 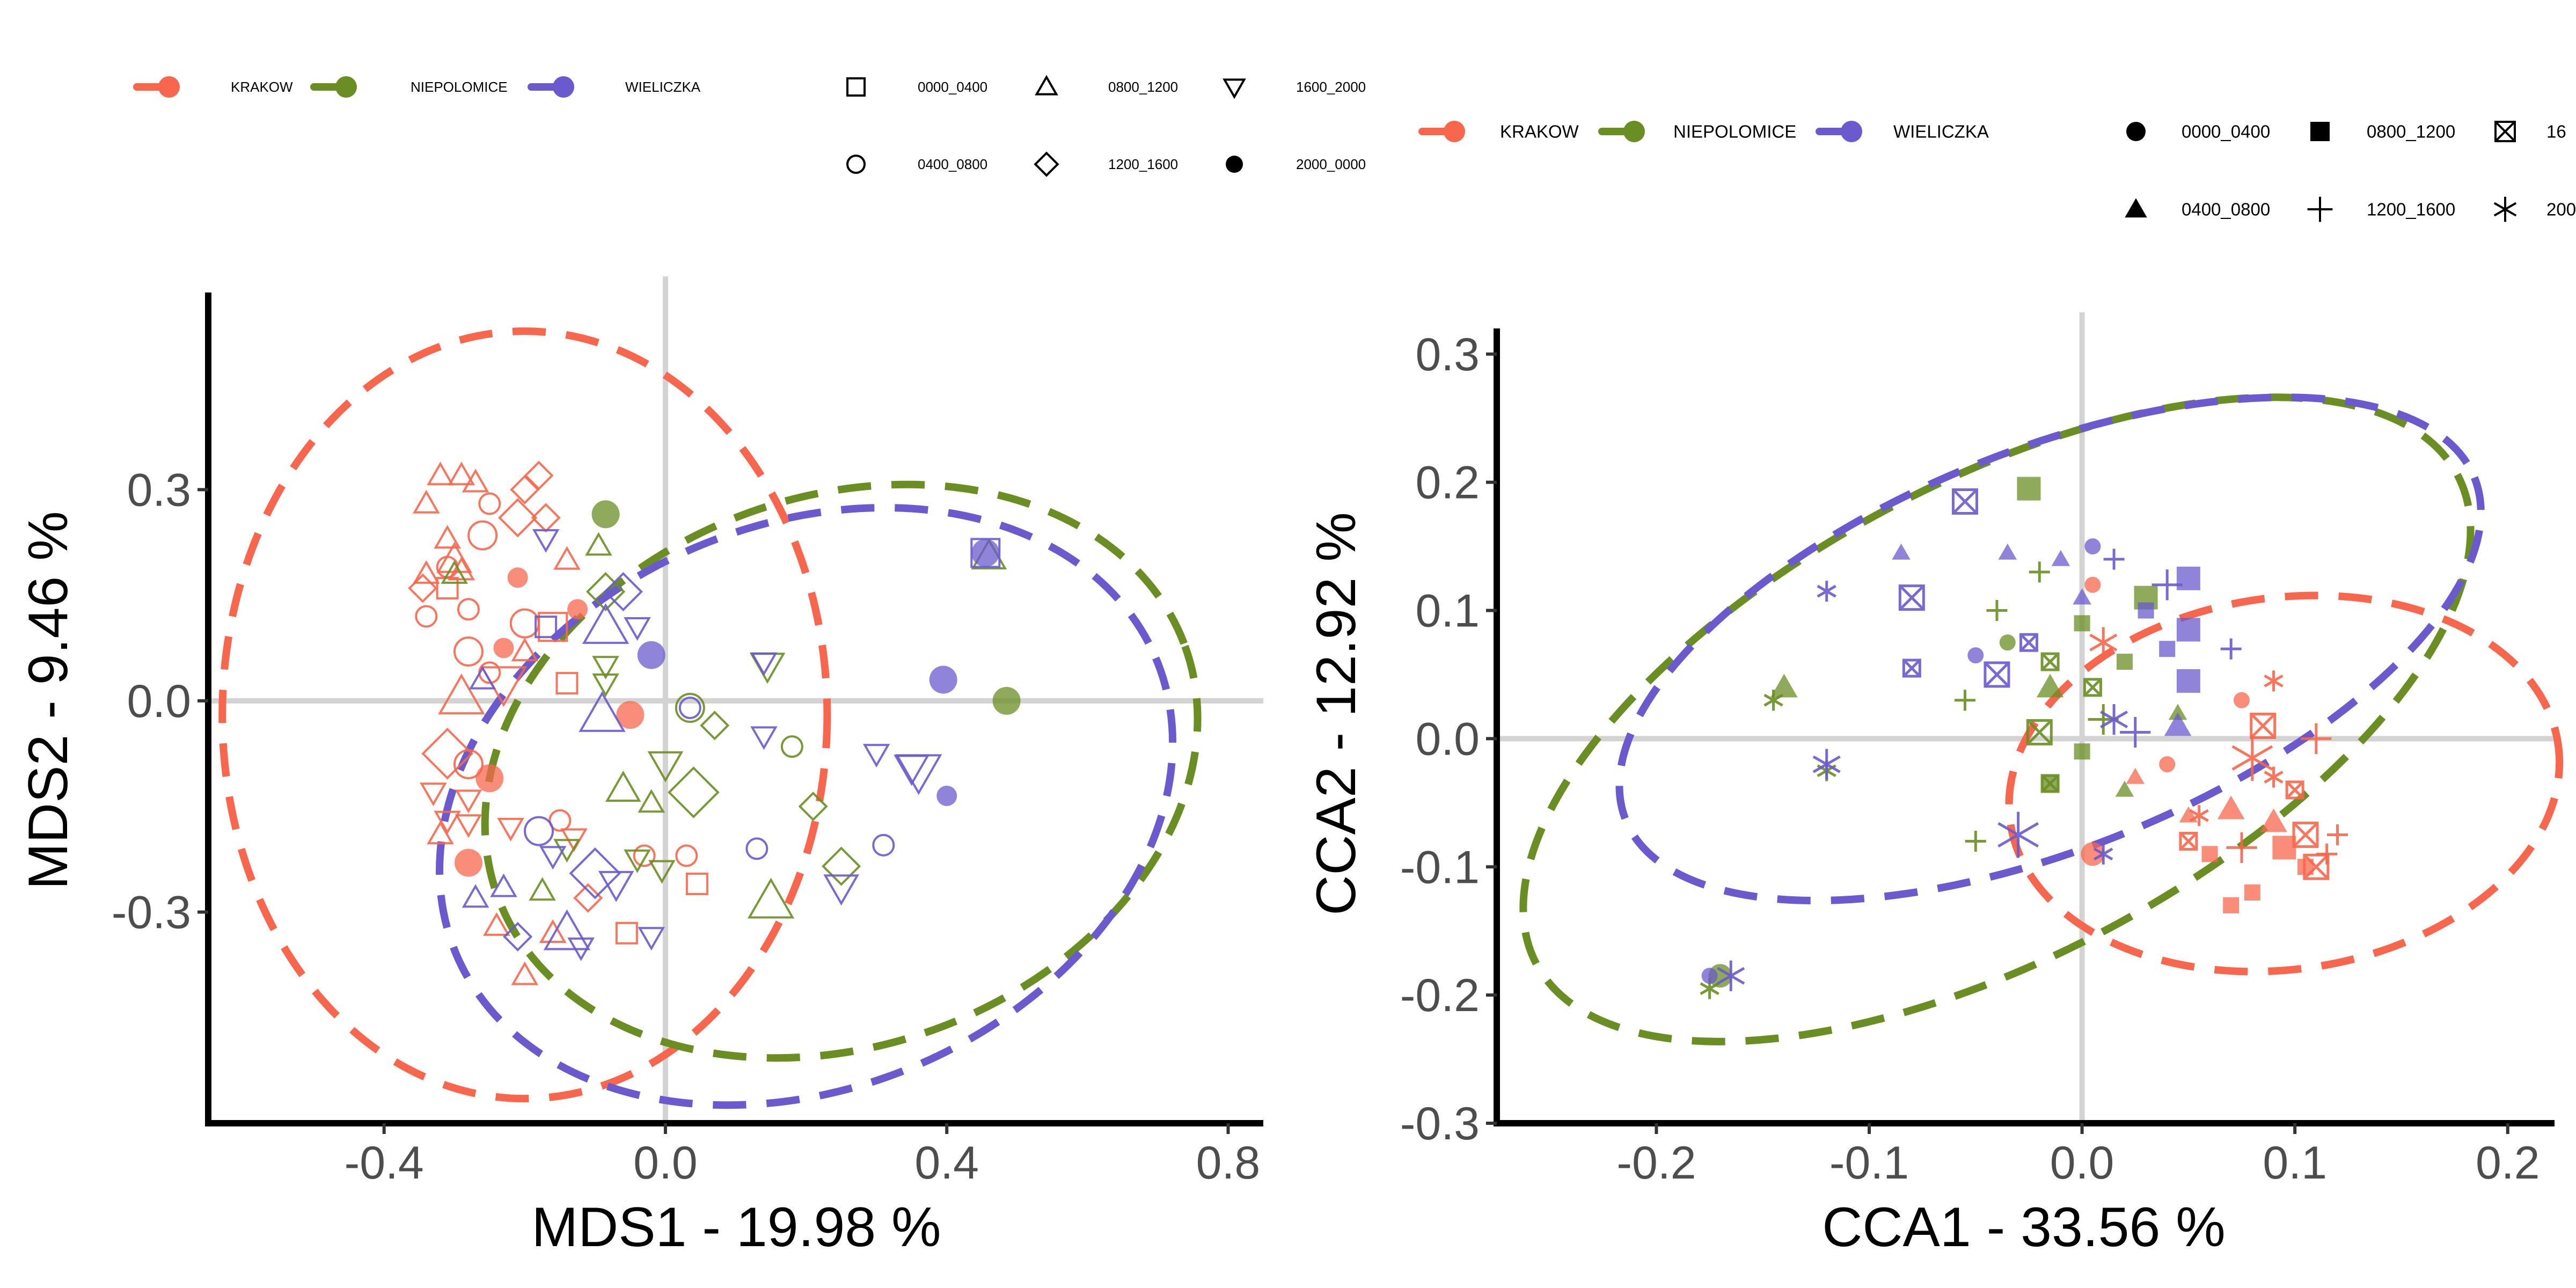 What do you see at coordinates (48, 700) in the screenshot?
I see `left-y-axis-title: MDS2 - 9.46 %` at bounding box center [48, 700].